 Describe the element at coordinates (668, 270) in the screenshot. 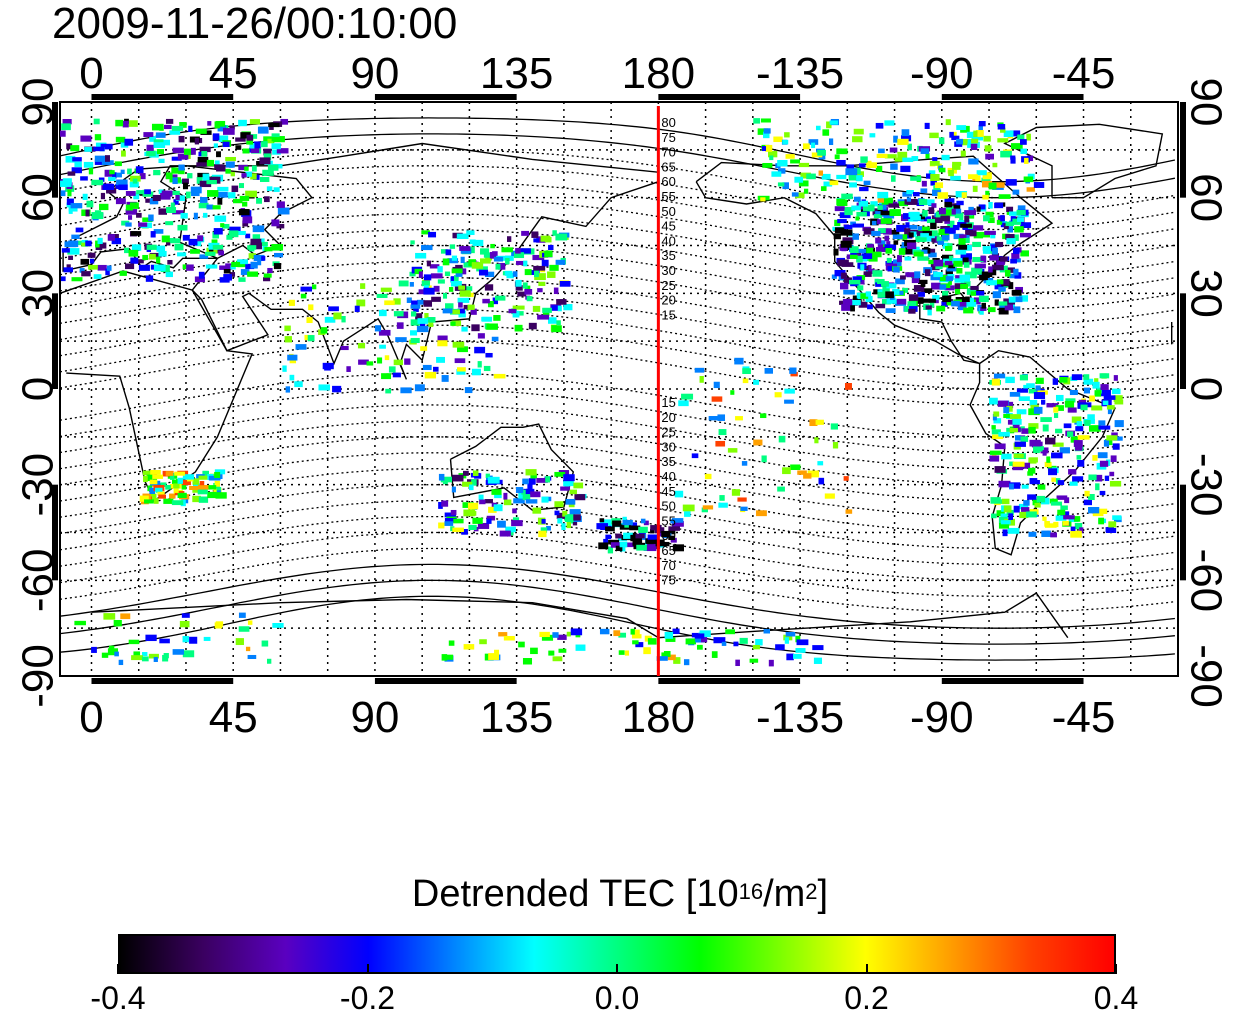

I see `contour-label: 30` at that location.